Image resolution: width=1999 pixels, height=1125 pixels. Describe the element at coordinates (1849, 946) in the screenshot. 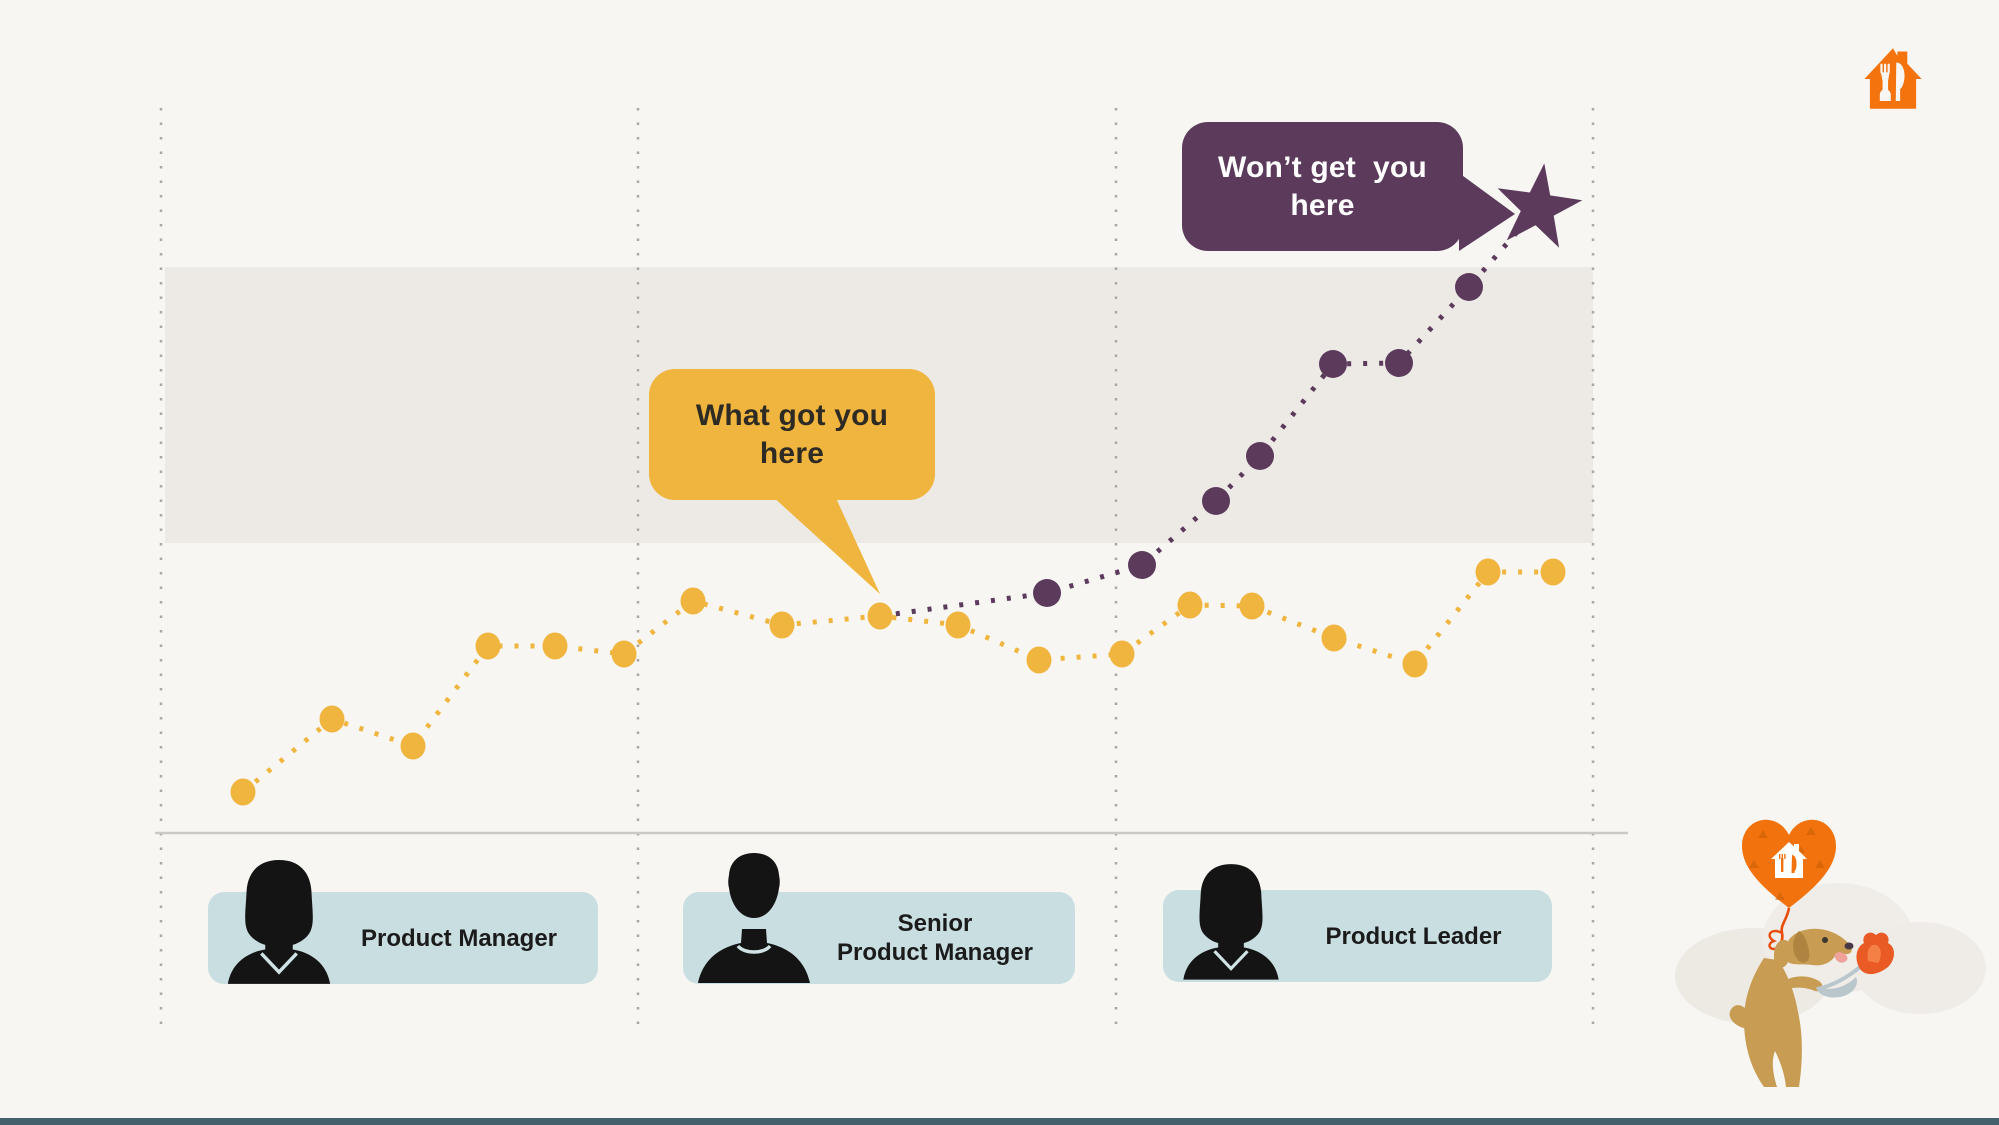

I see `dog-nose` at that location.